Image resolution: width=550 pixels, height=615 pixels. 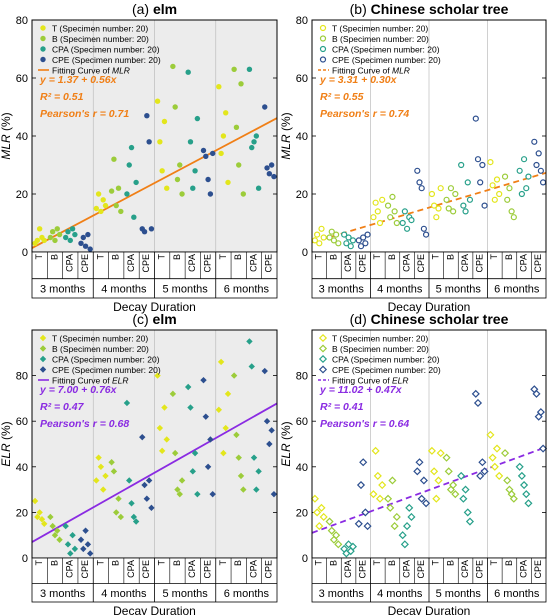 I want to click on legend-label: CPA (Specimen number: 20), so click(x=106, y=359).